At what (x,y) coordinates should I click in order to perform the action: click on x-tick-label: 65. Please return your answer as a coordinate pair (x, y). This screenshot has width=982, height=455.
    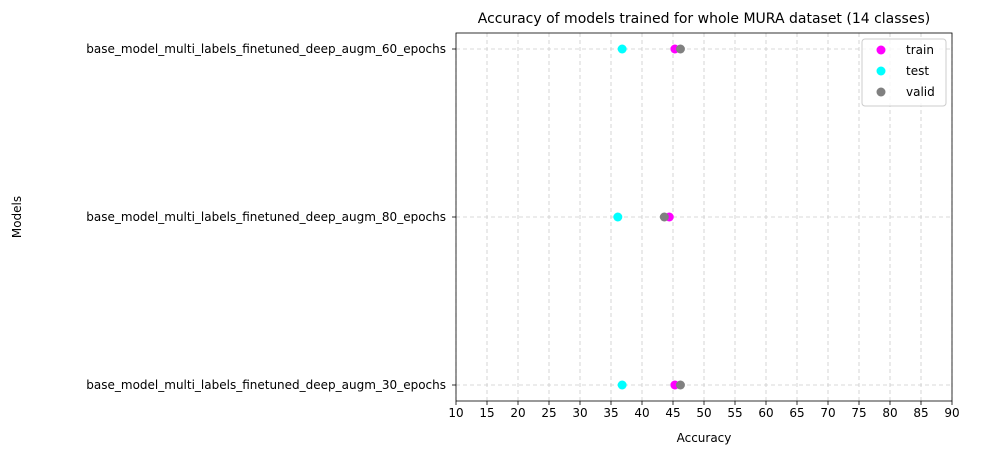
    Looking at the image, I should click on (796, 413).